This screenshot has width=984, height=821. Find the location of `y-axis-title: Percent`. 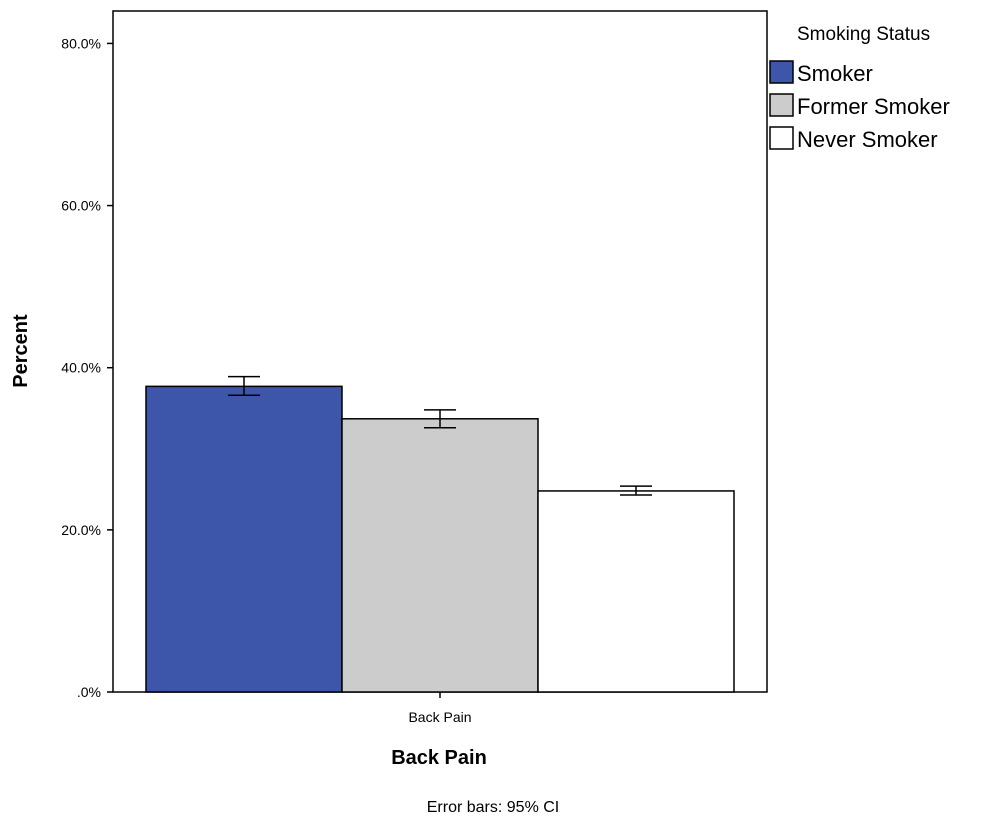

y-axis-title: Percent is located at coordinates (21, 351).